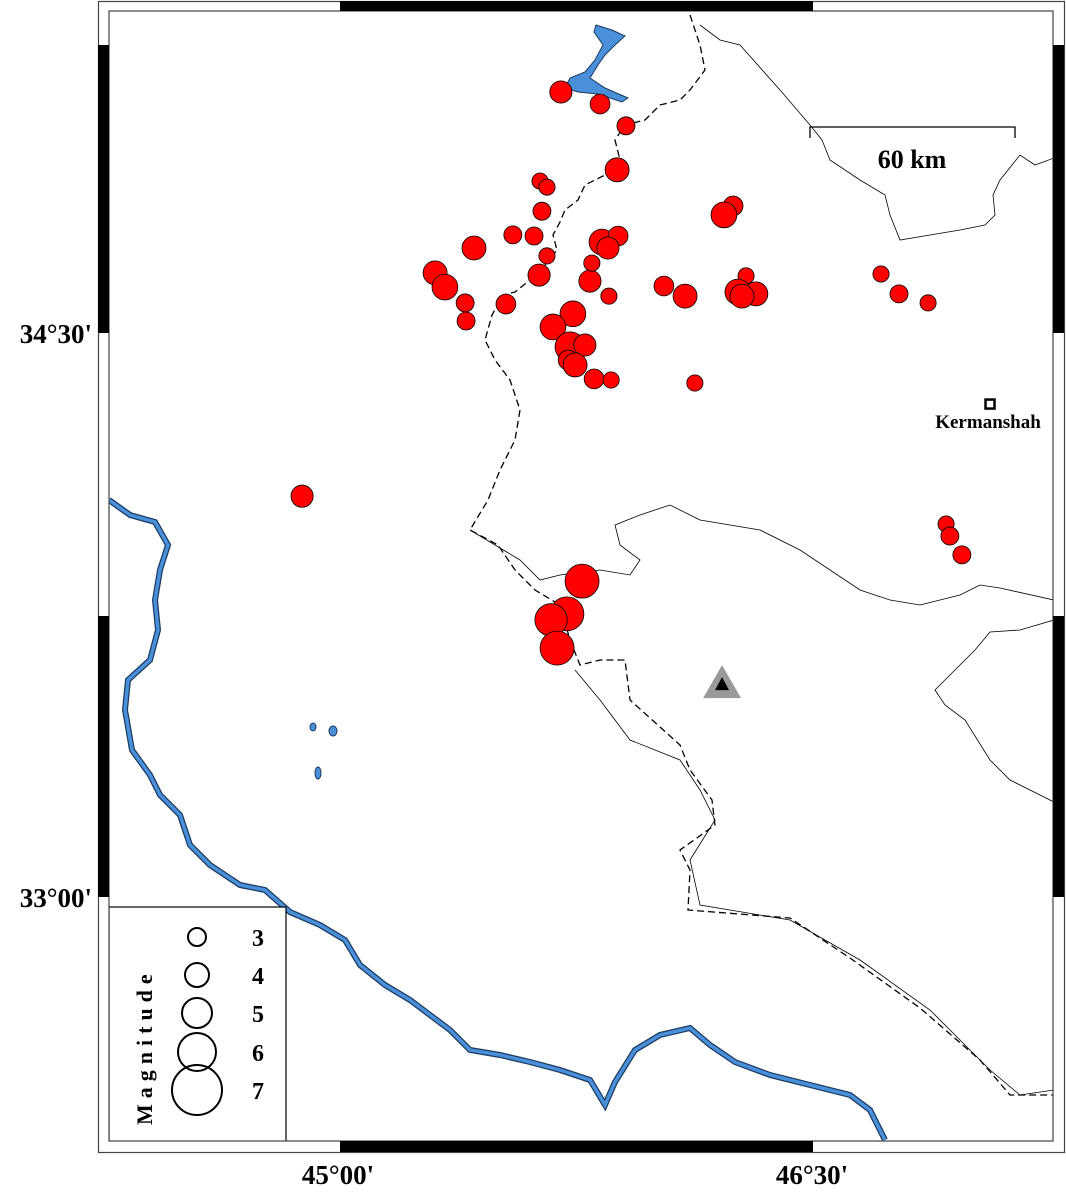  I want to click on scale-bar-label: 60 km, so click(912, 159).